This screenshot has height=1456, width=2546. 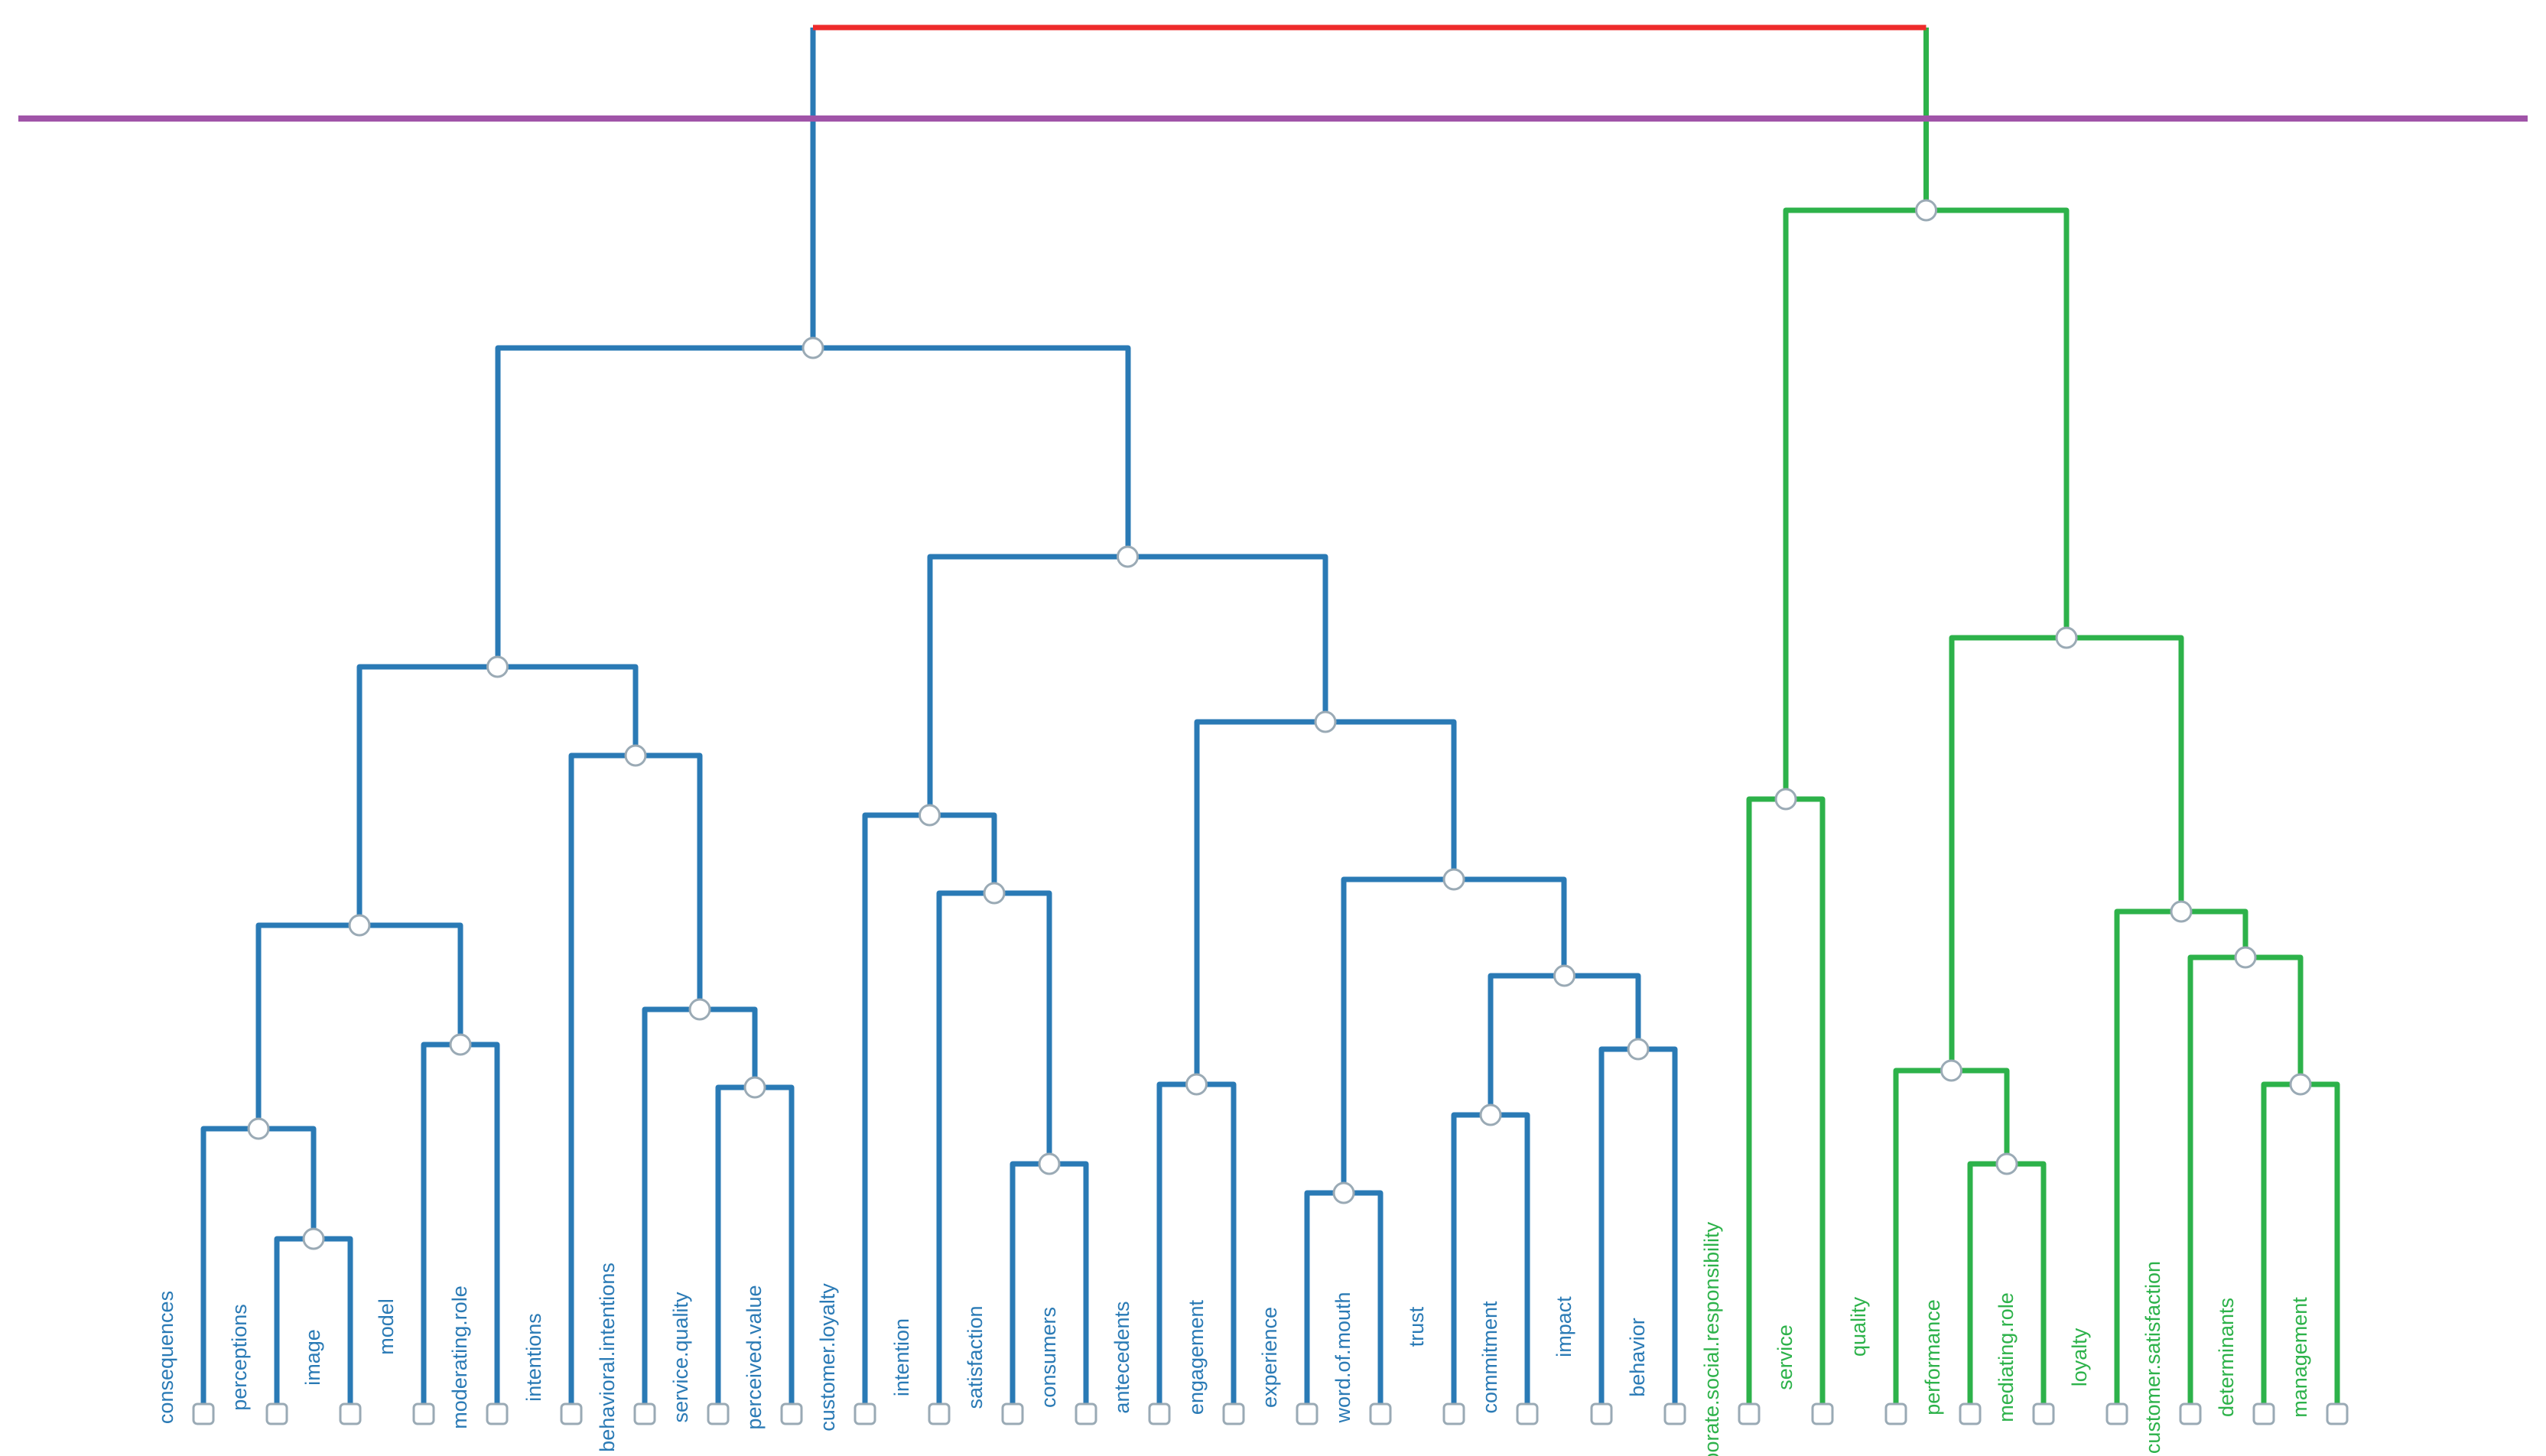 I want to click on merge-node-n9, so click(x=1049, y=1163).